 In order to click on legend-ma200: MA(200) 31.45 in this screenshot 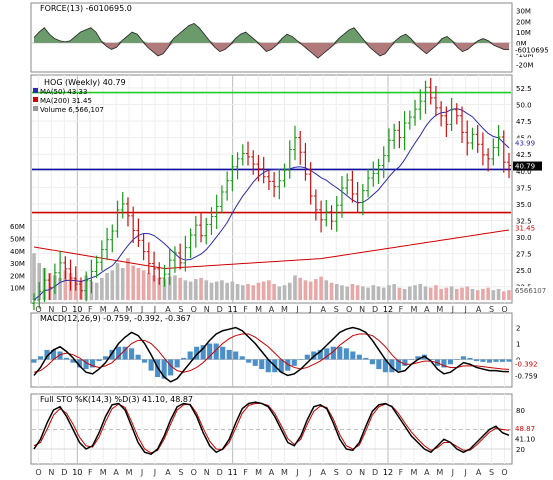, I will do `click(66, 101)`.